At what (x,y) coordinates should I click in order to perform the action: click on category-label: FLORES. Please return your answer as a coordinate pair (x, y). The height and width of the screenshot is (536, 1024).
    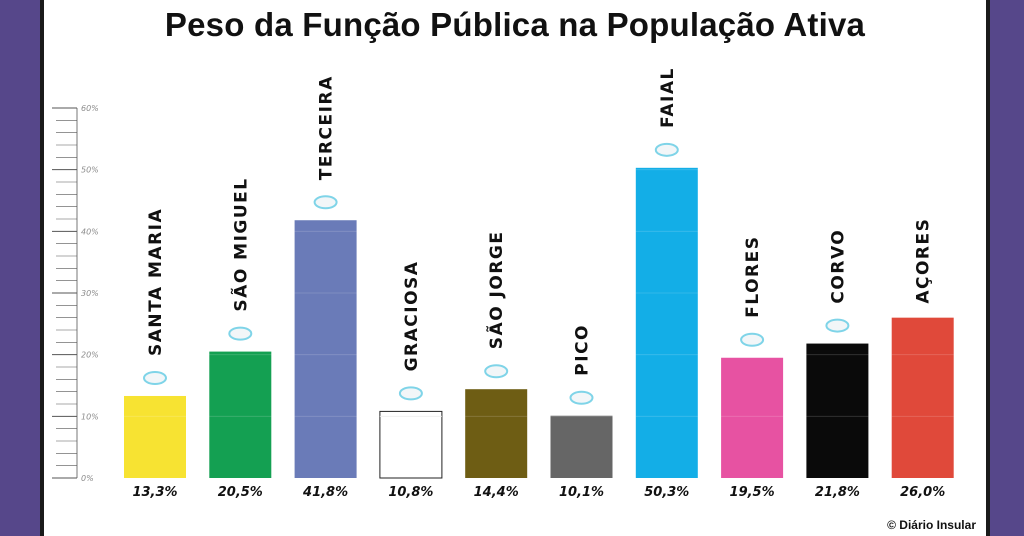
    Looking at the image, I should click on (753, 277).